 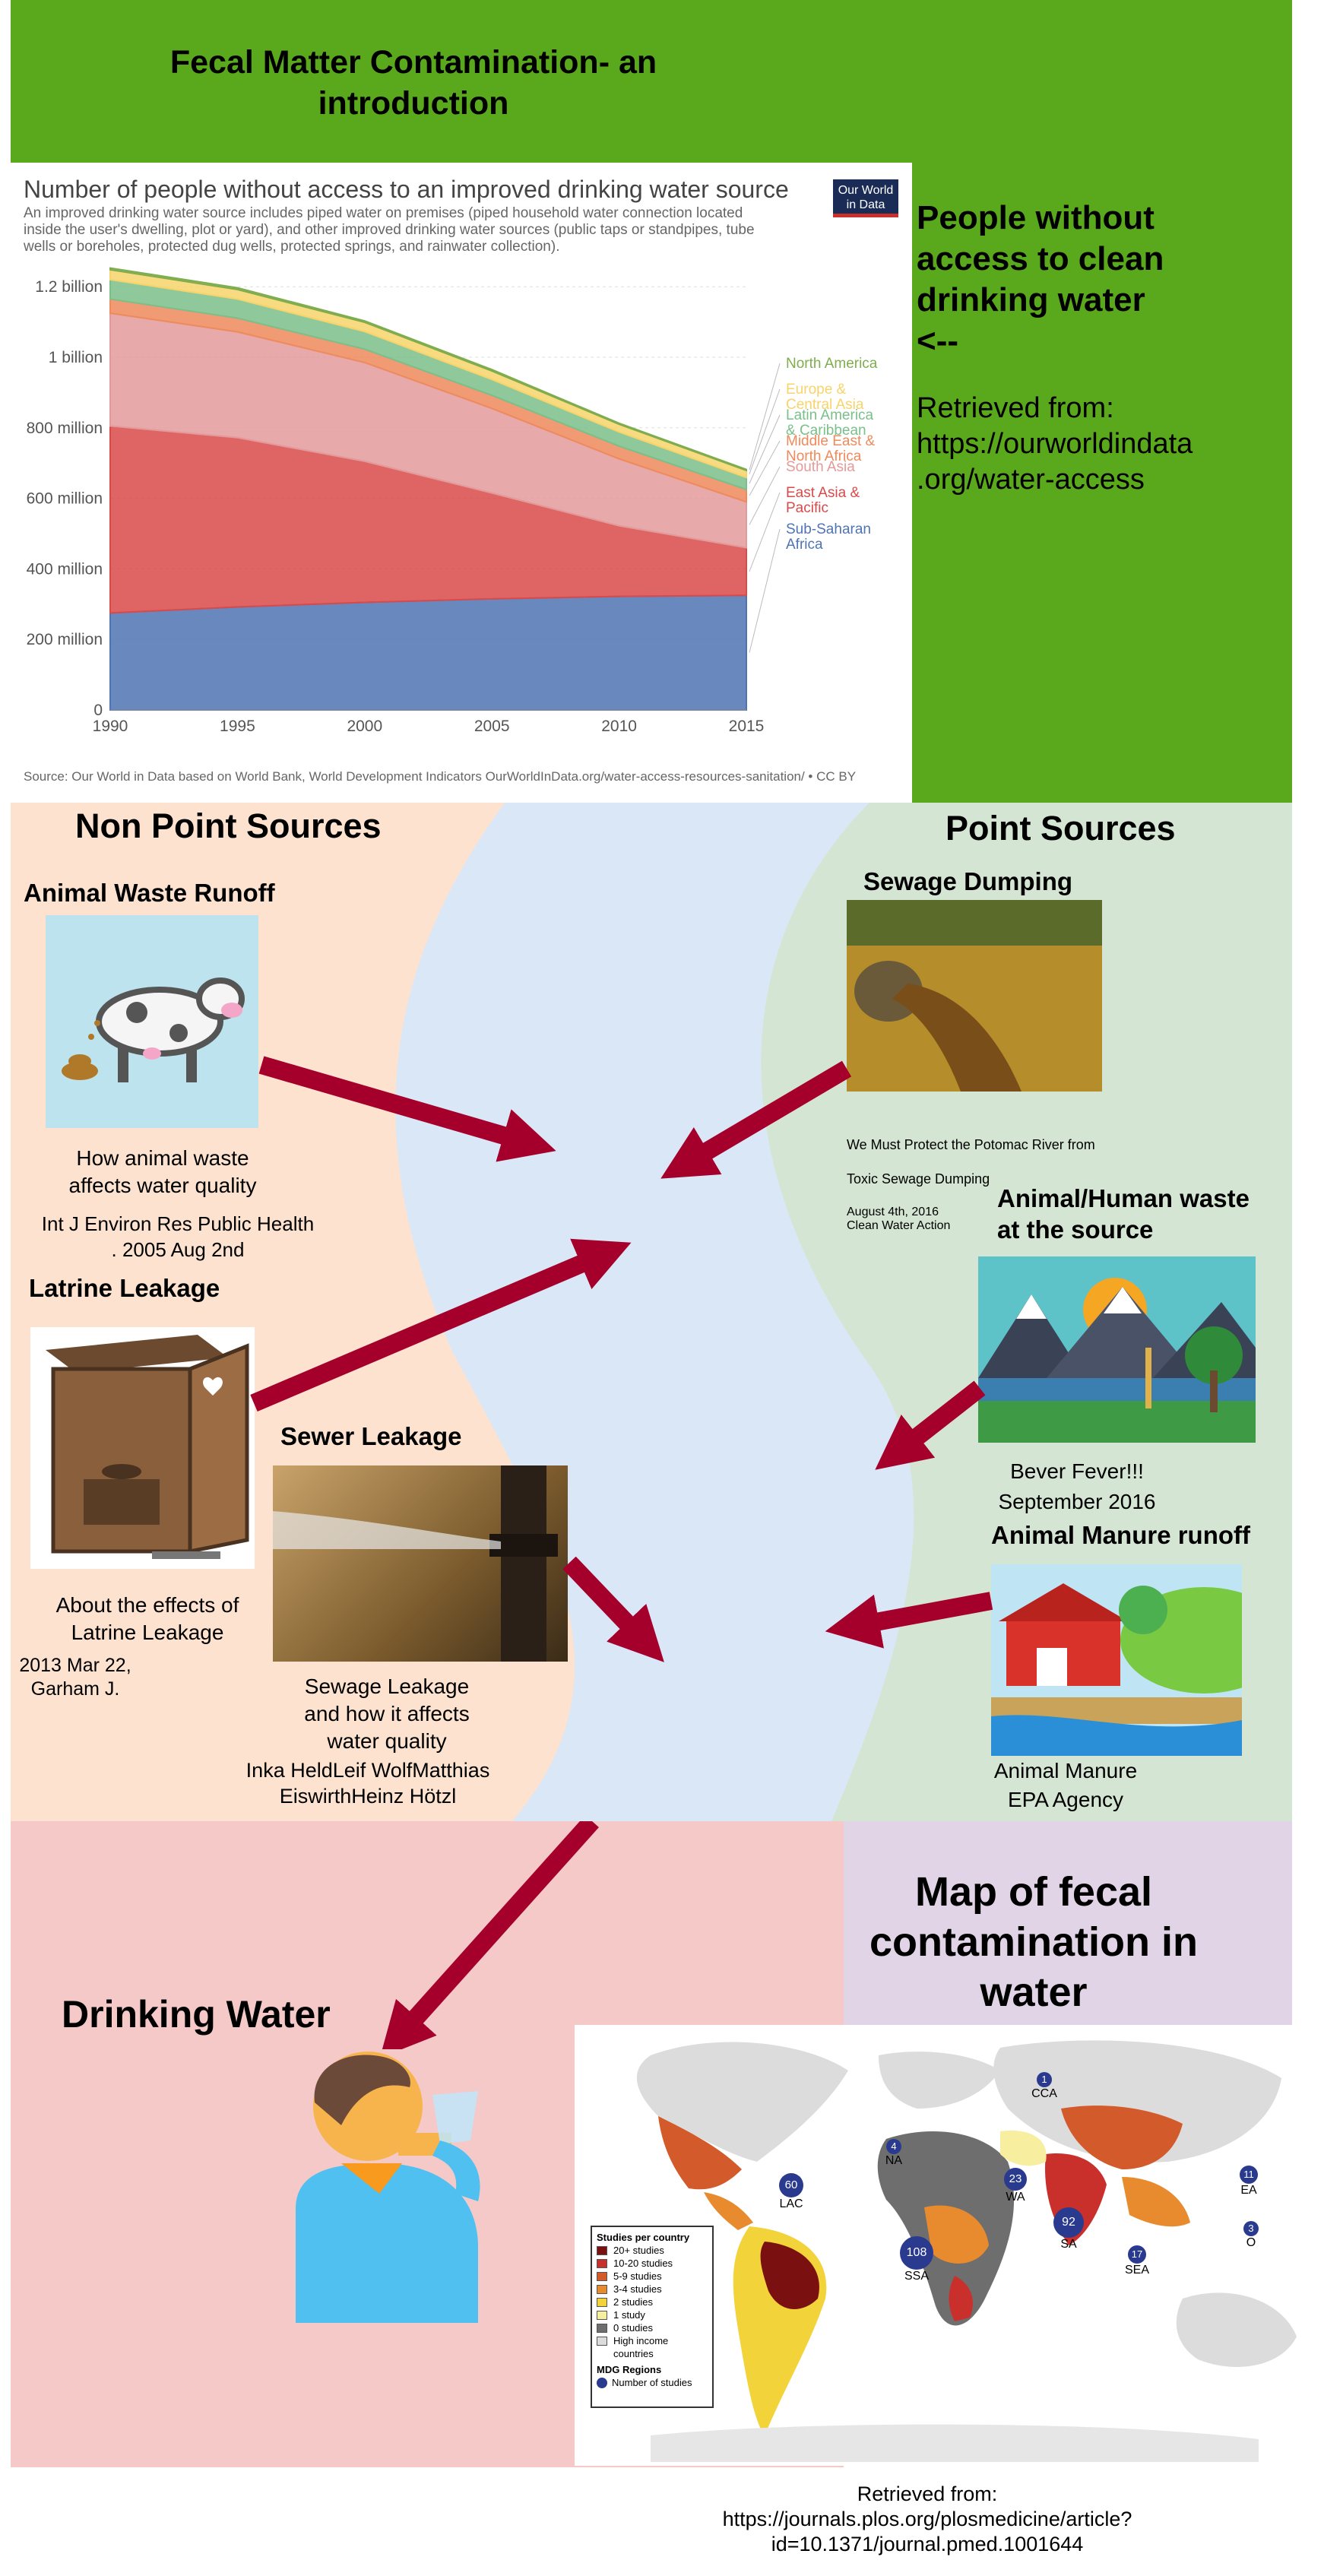 I want to click on y-tick-label: 800 million, so click(x=65, y=428).